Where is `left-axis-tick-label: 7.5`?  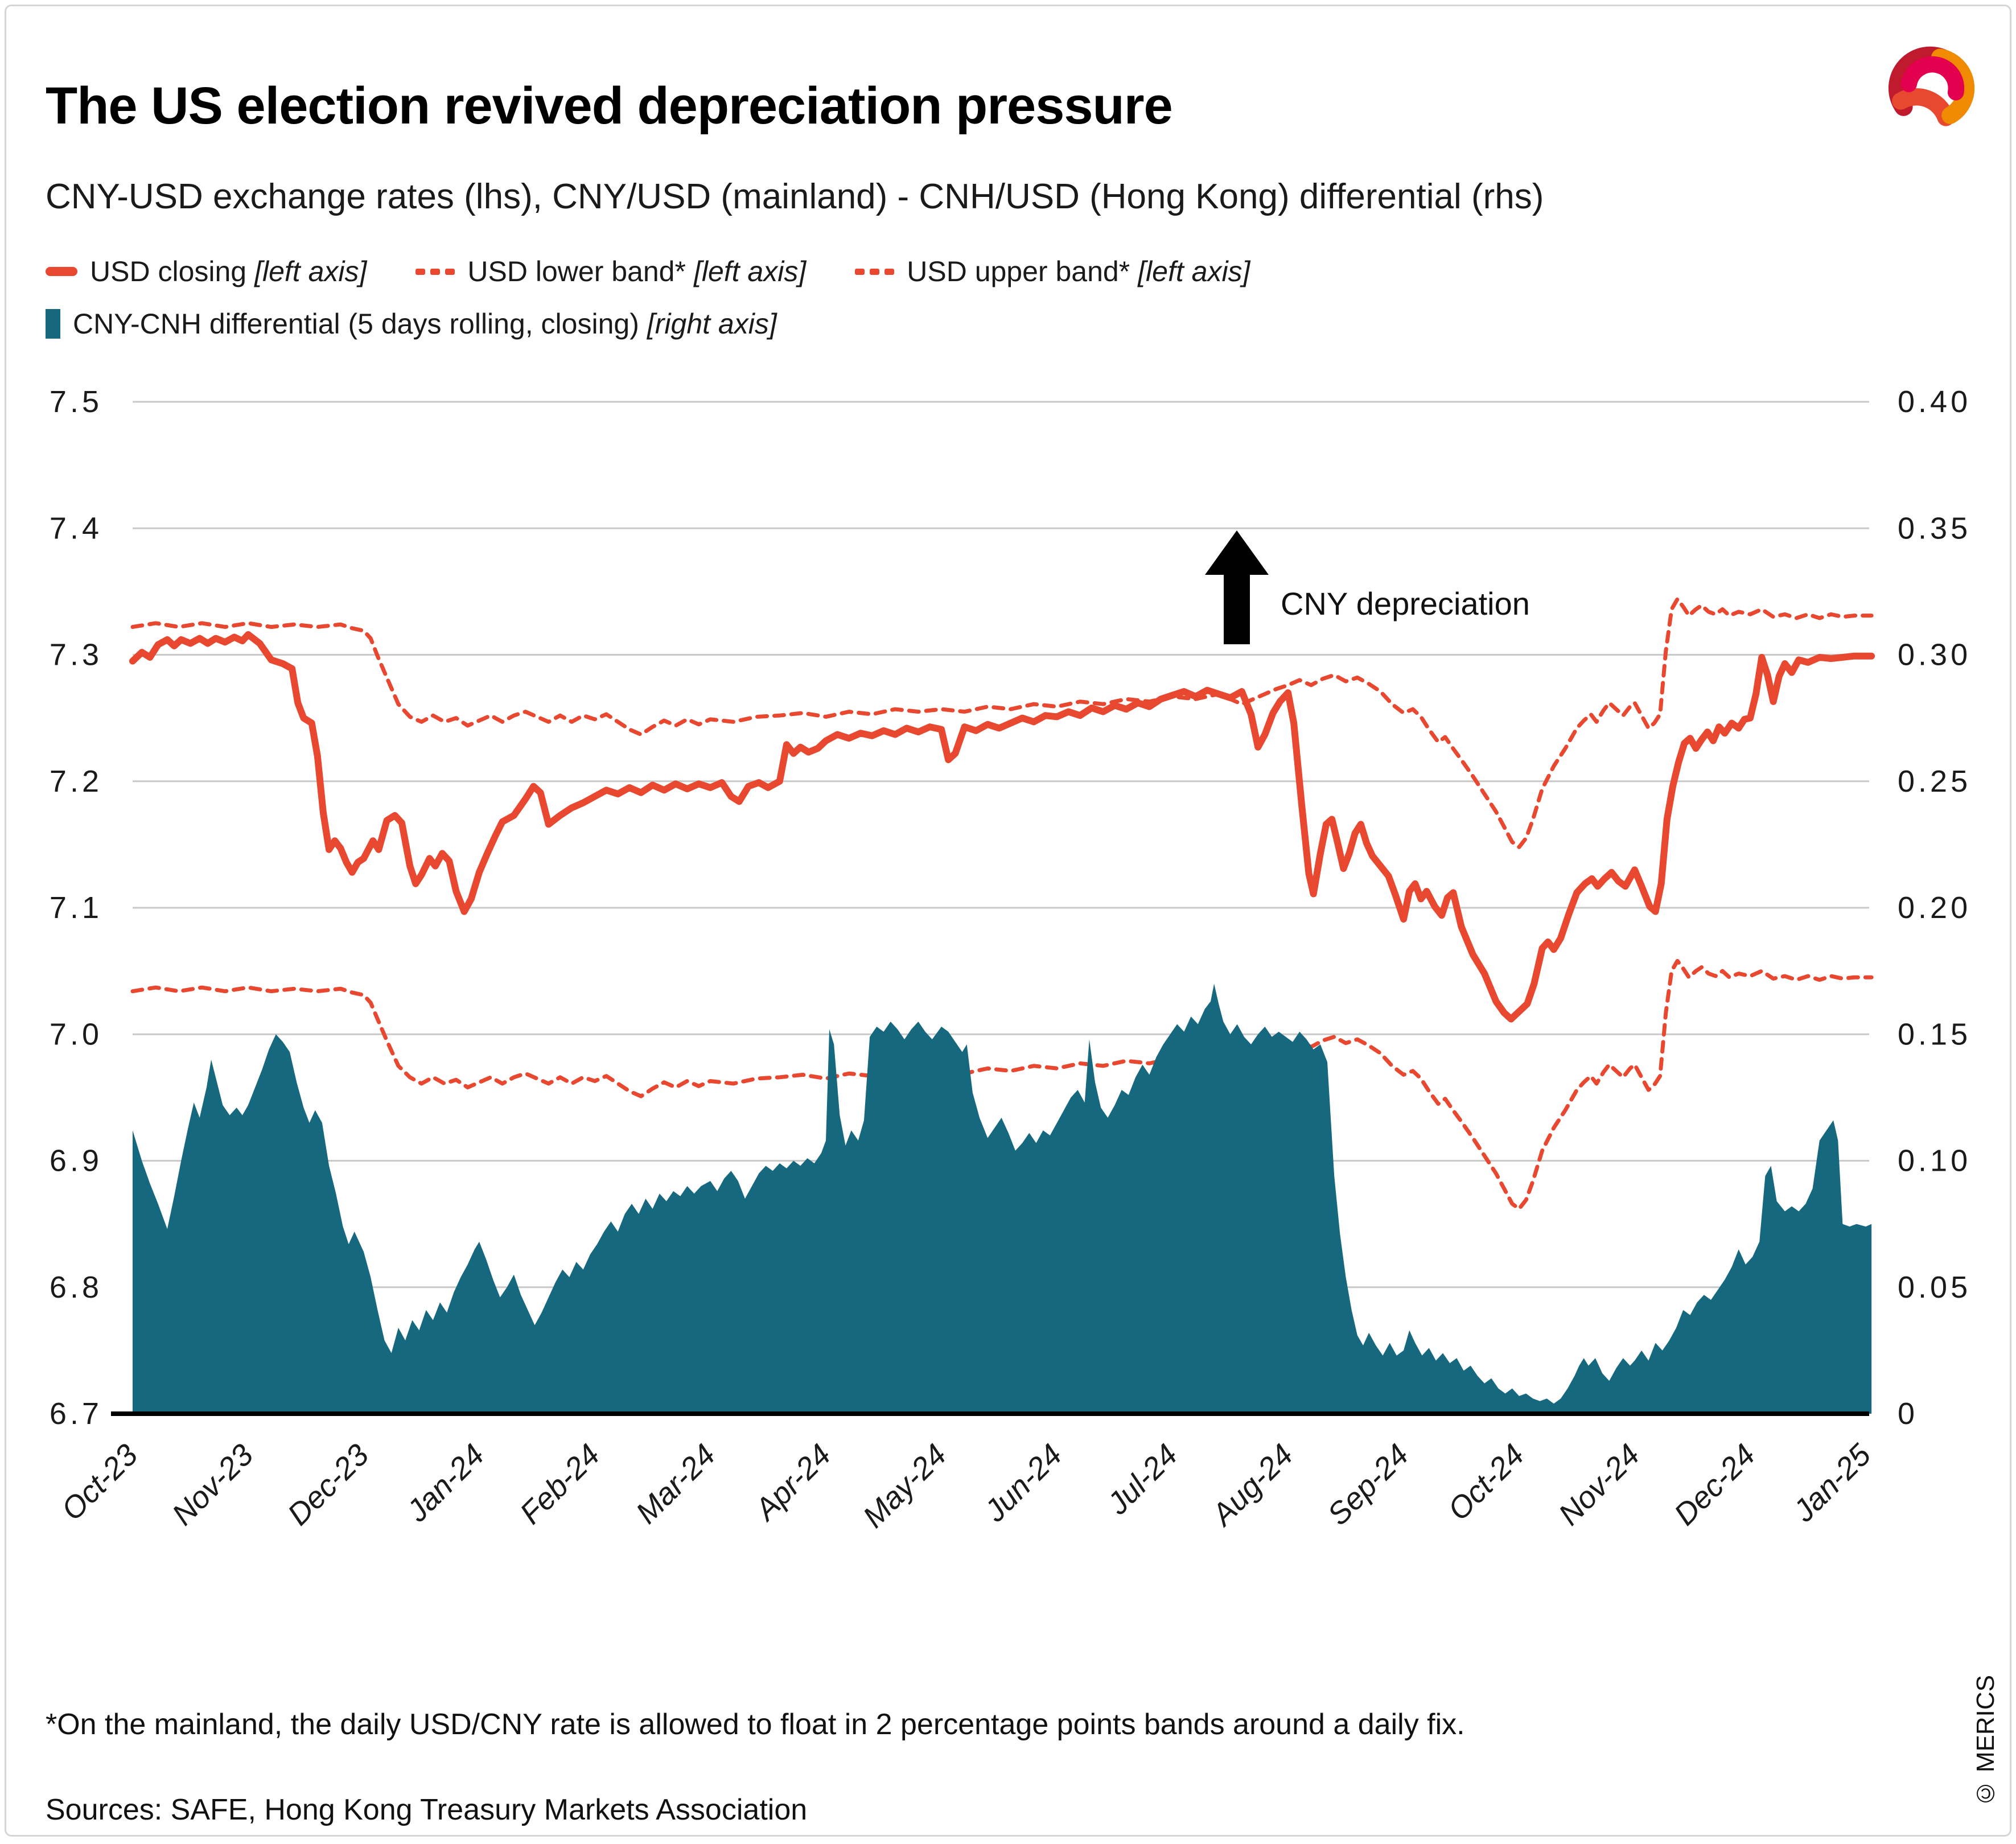 left-axis-tick-label: 7.5 is located at coordinates (76, 402).